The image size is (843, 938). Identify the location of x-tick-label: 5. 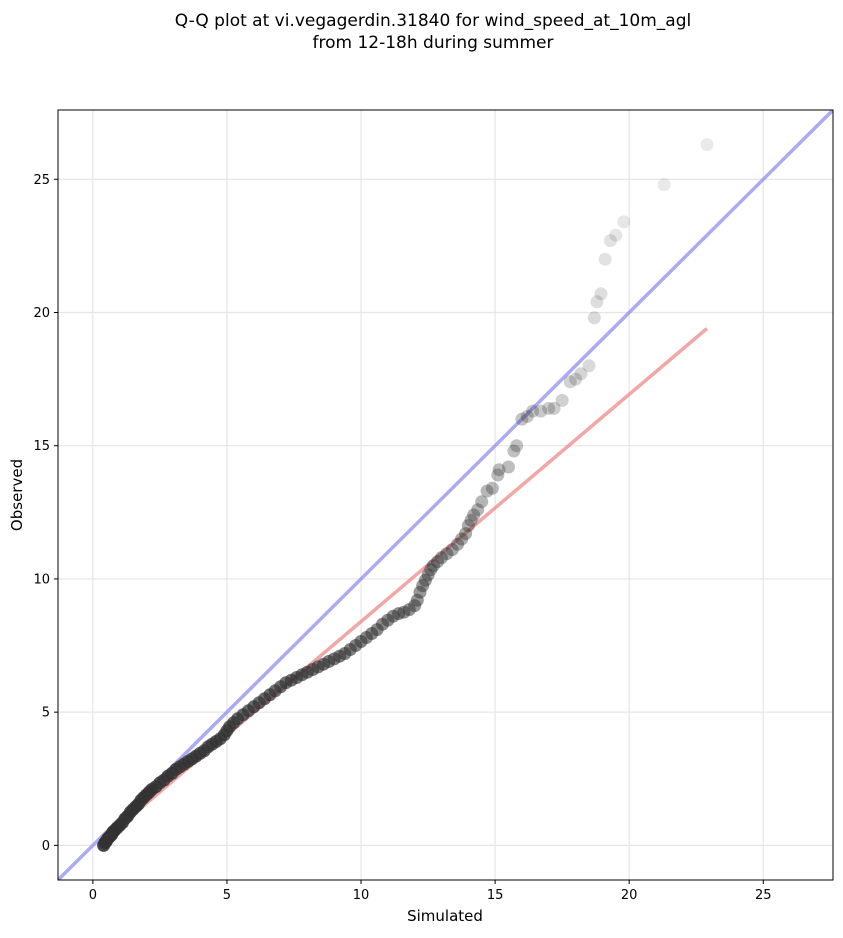
(227, 895).